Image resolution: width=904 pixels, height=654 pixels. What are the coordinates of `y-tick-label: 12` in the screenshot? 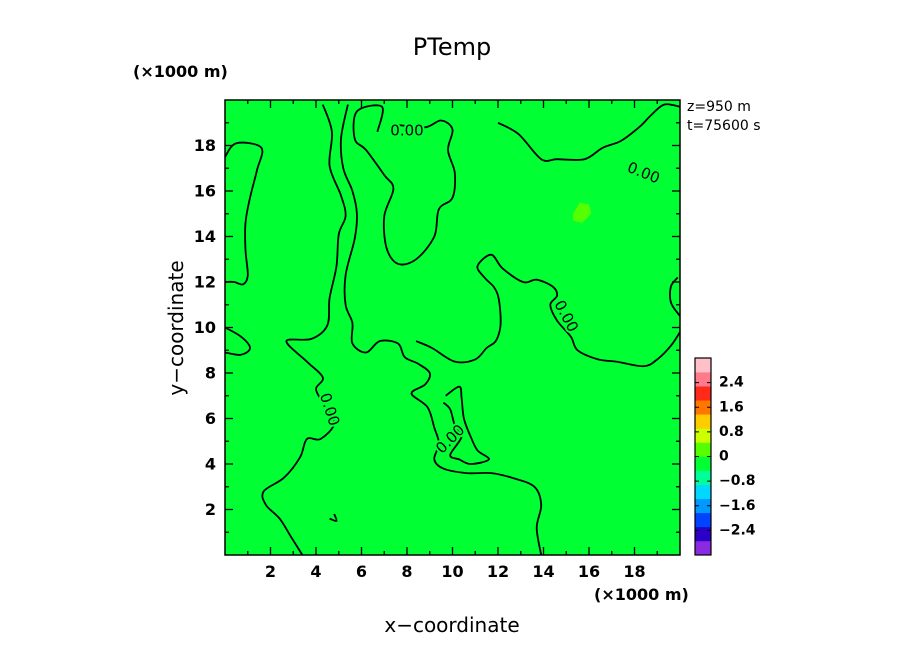 It's located at (205, 282).